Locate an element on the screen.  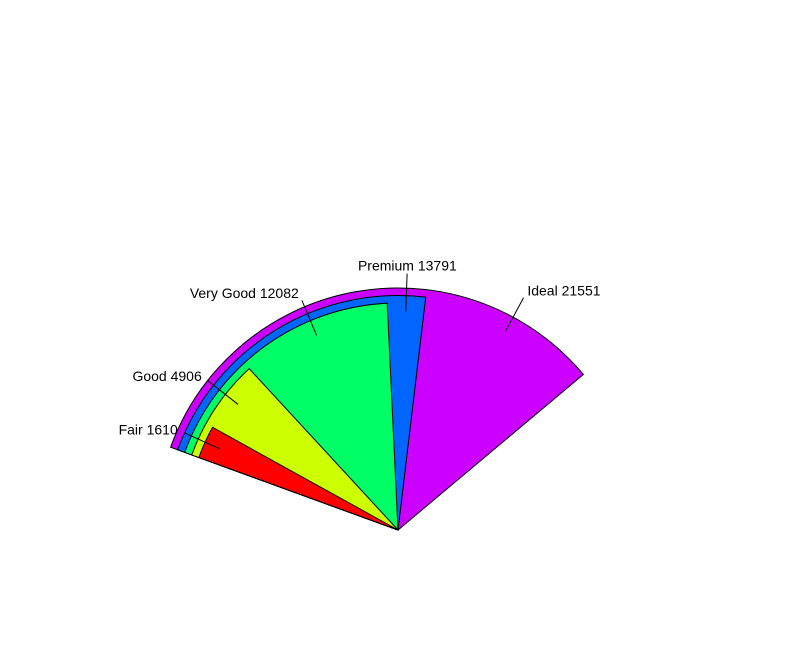
leader-line-good is located at coordinates (223, 392).